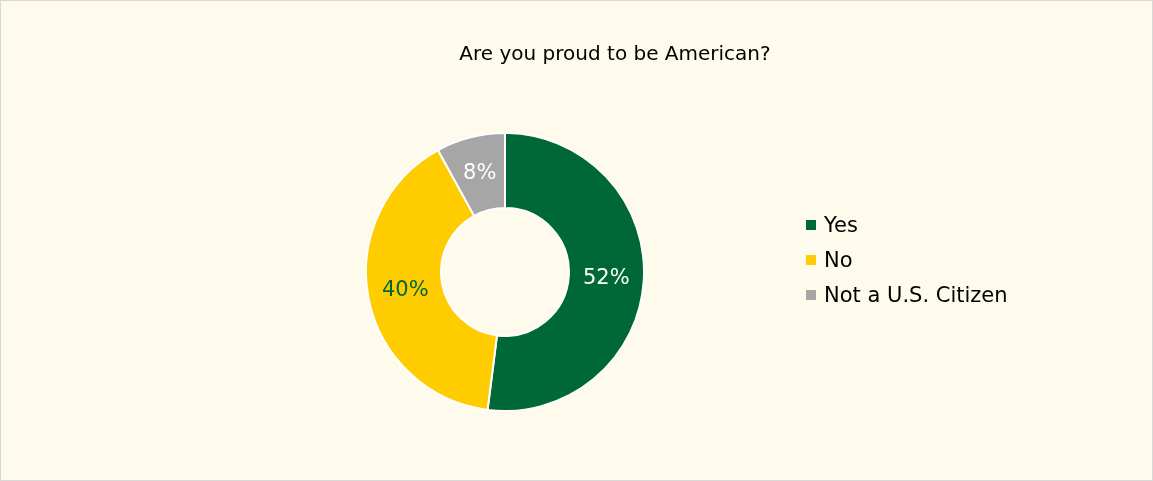  I want to click on chart-title: Are you proud to be American?, so click(615, 53).